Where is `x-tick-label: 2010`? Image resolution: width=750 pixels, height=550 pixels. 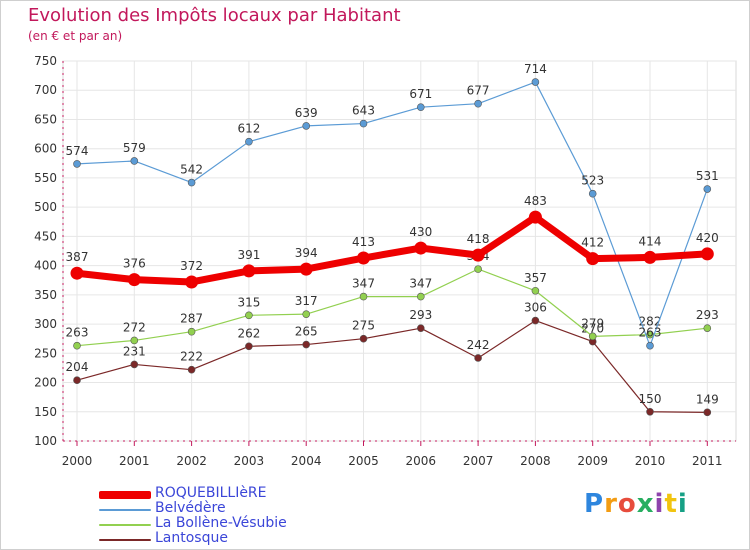
x-tick-label: 2010 is located at coordinates (650, 461).